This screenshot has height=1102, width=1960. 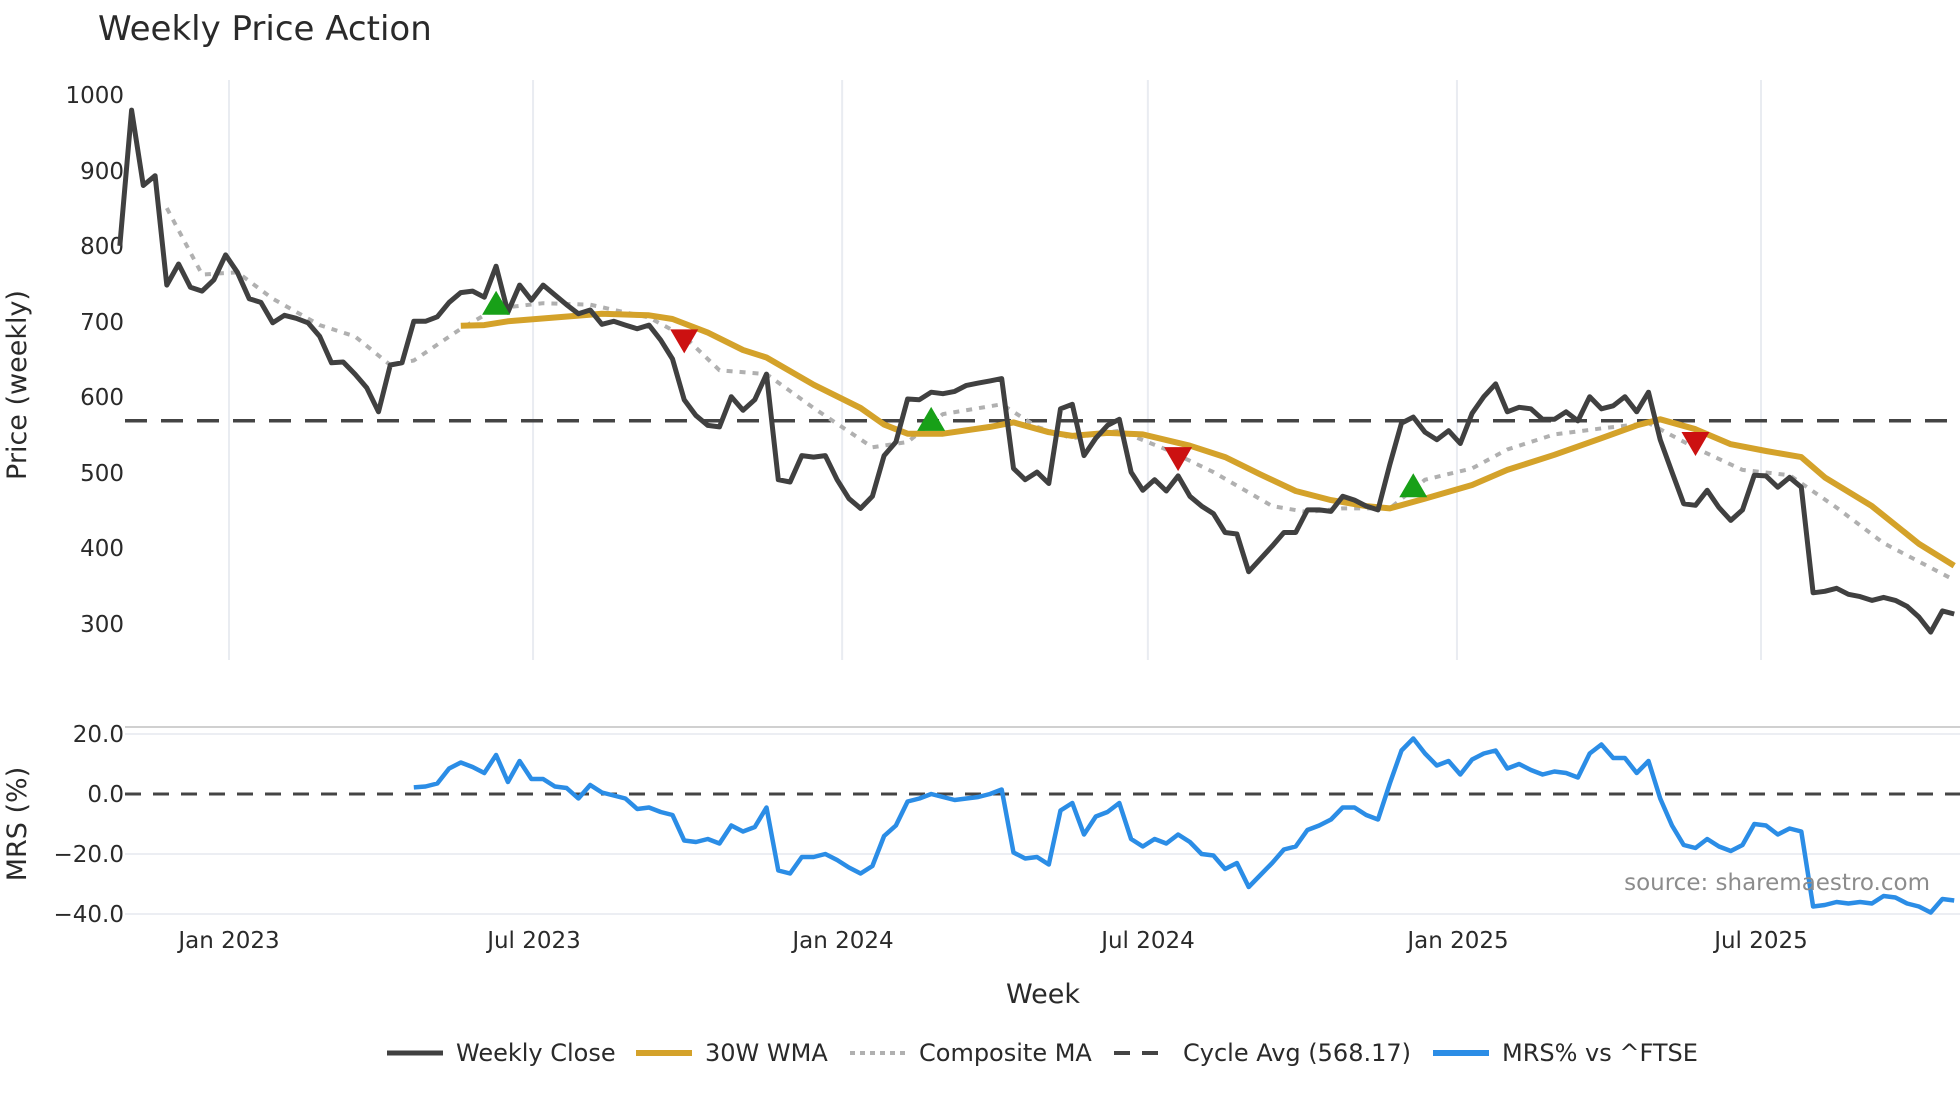 I want to click on legend-label: Weekly Close, so click(x=536, y=1053).